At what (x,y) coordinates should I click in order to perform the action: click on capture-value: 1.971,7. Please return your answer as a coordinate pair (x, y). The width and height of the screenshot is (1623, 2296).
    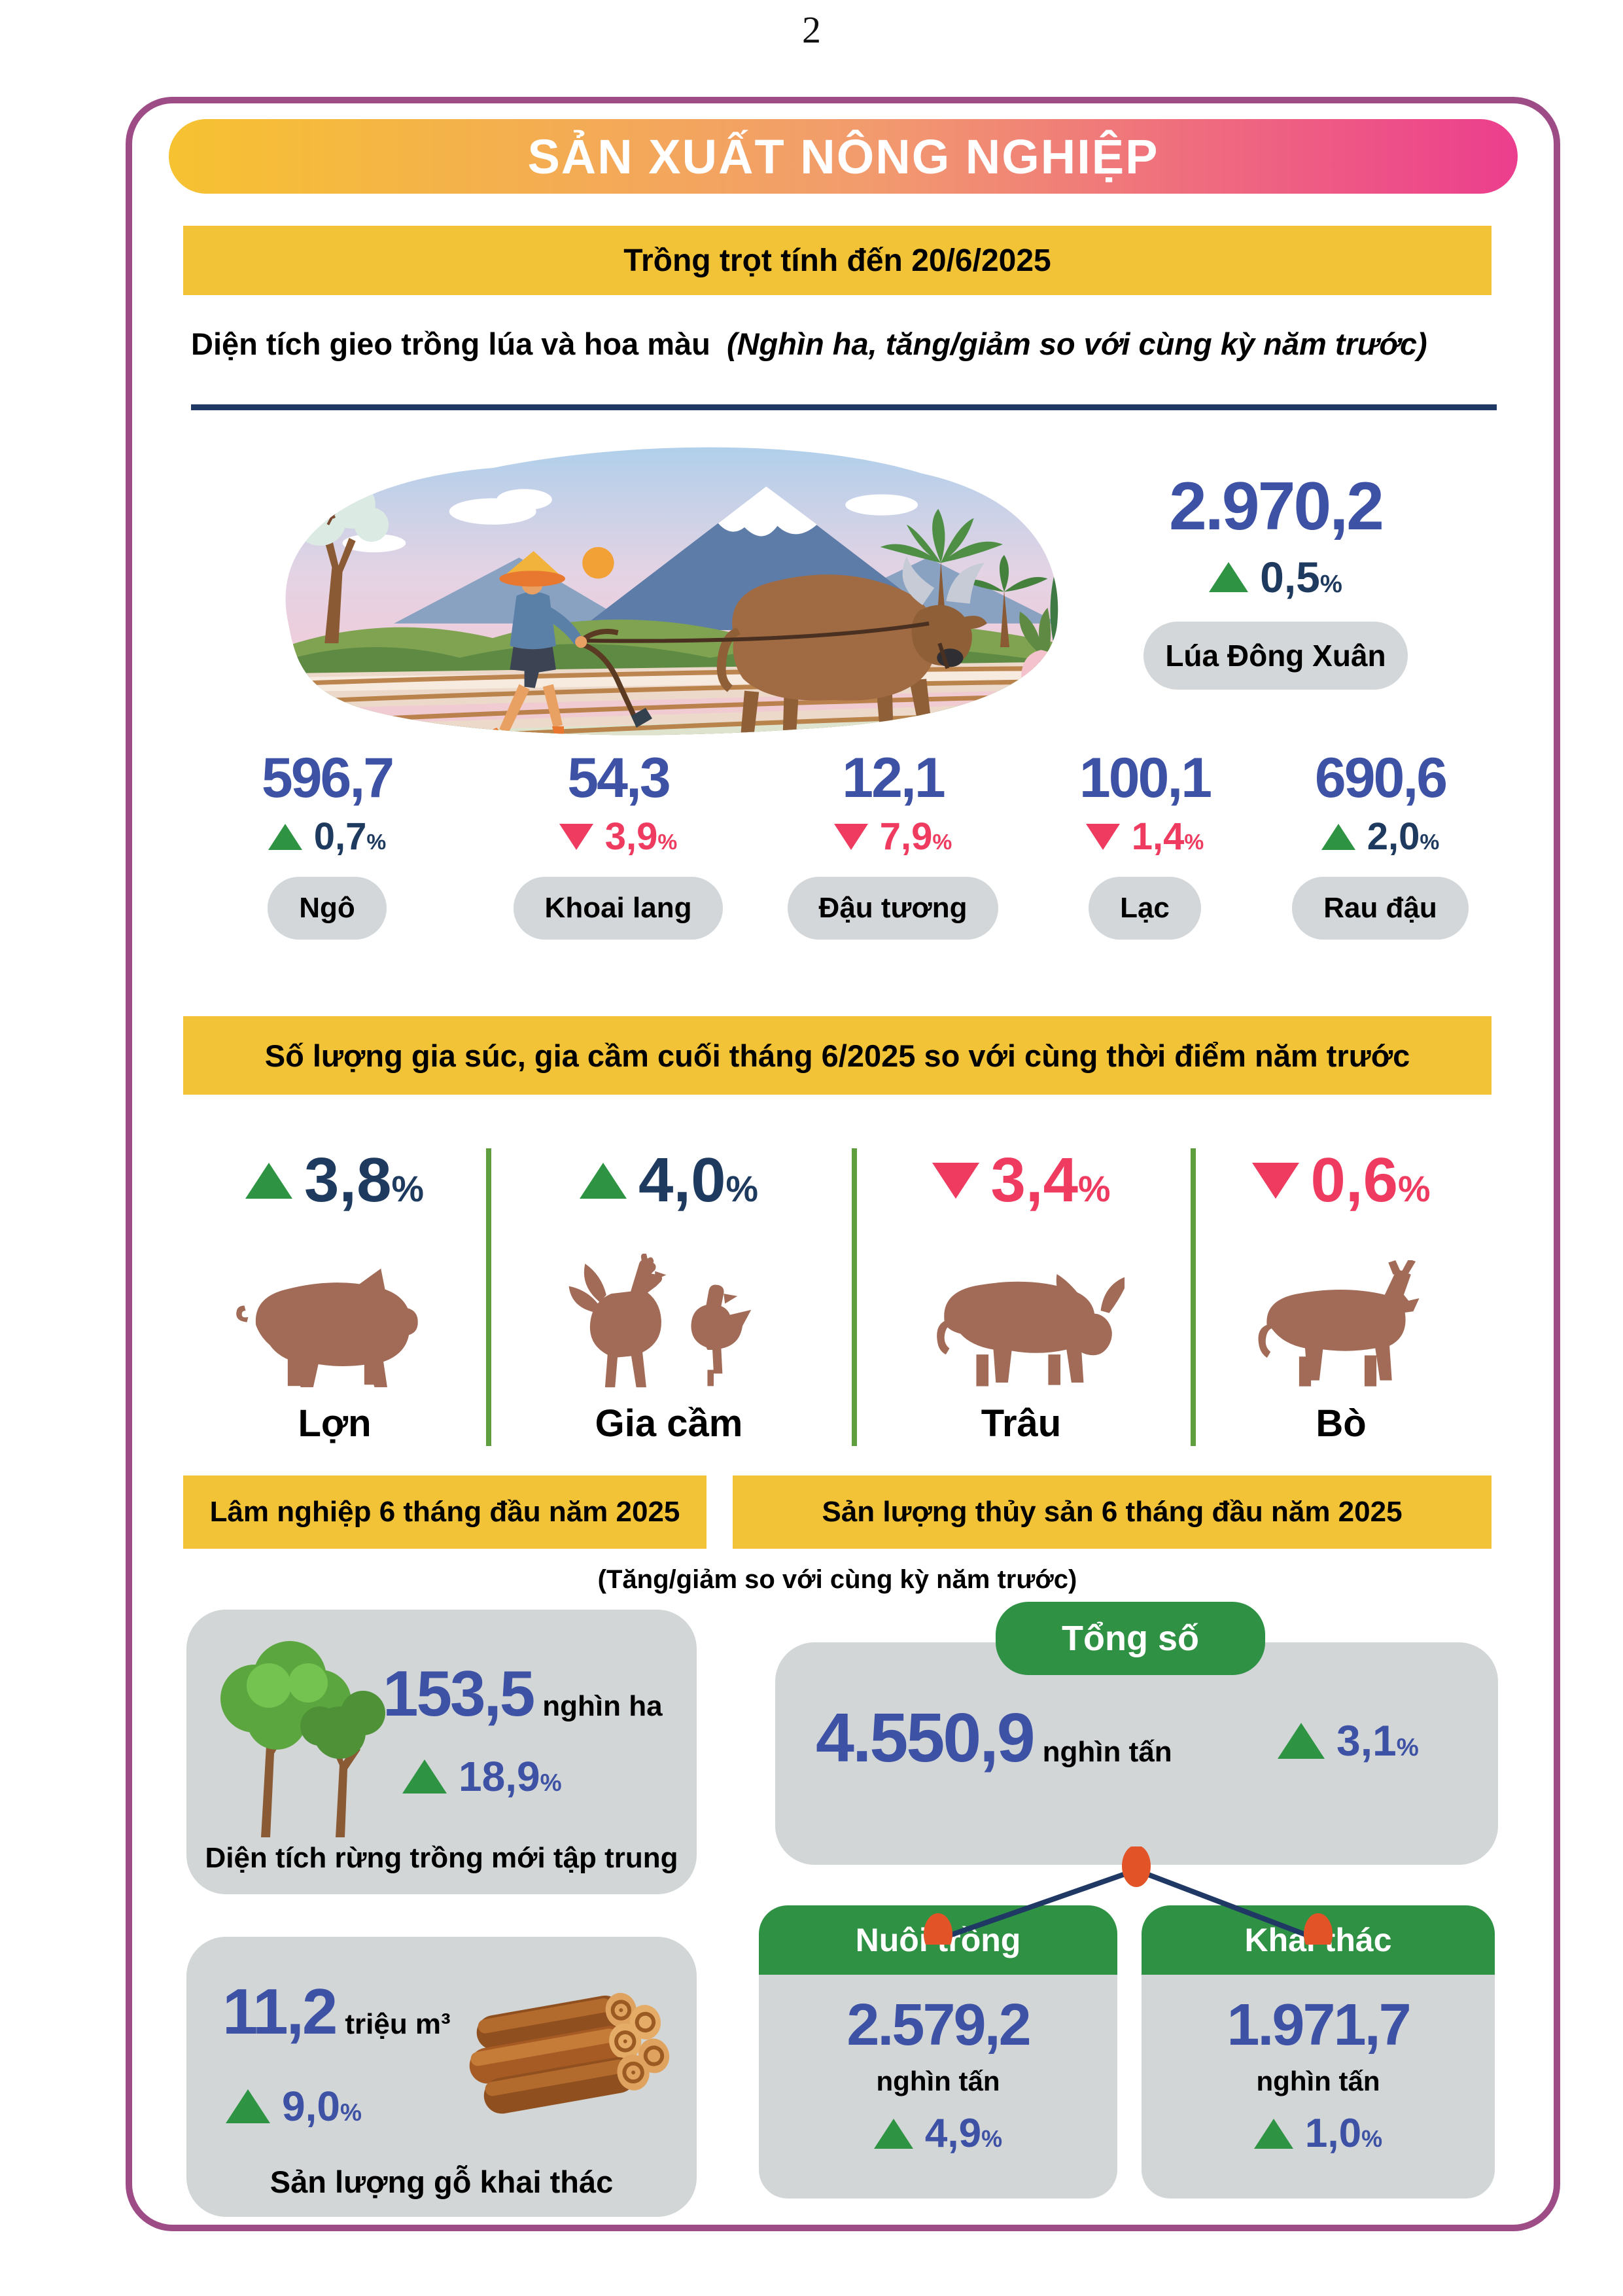
    Looking at the image, I should click on (1319, 2025).